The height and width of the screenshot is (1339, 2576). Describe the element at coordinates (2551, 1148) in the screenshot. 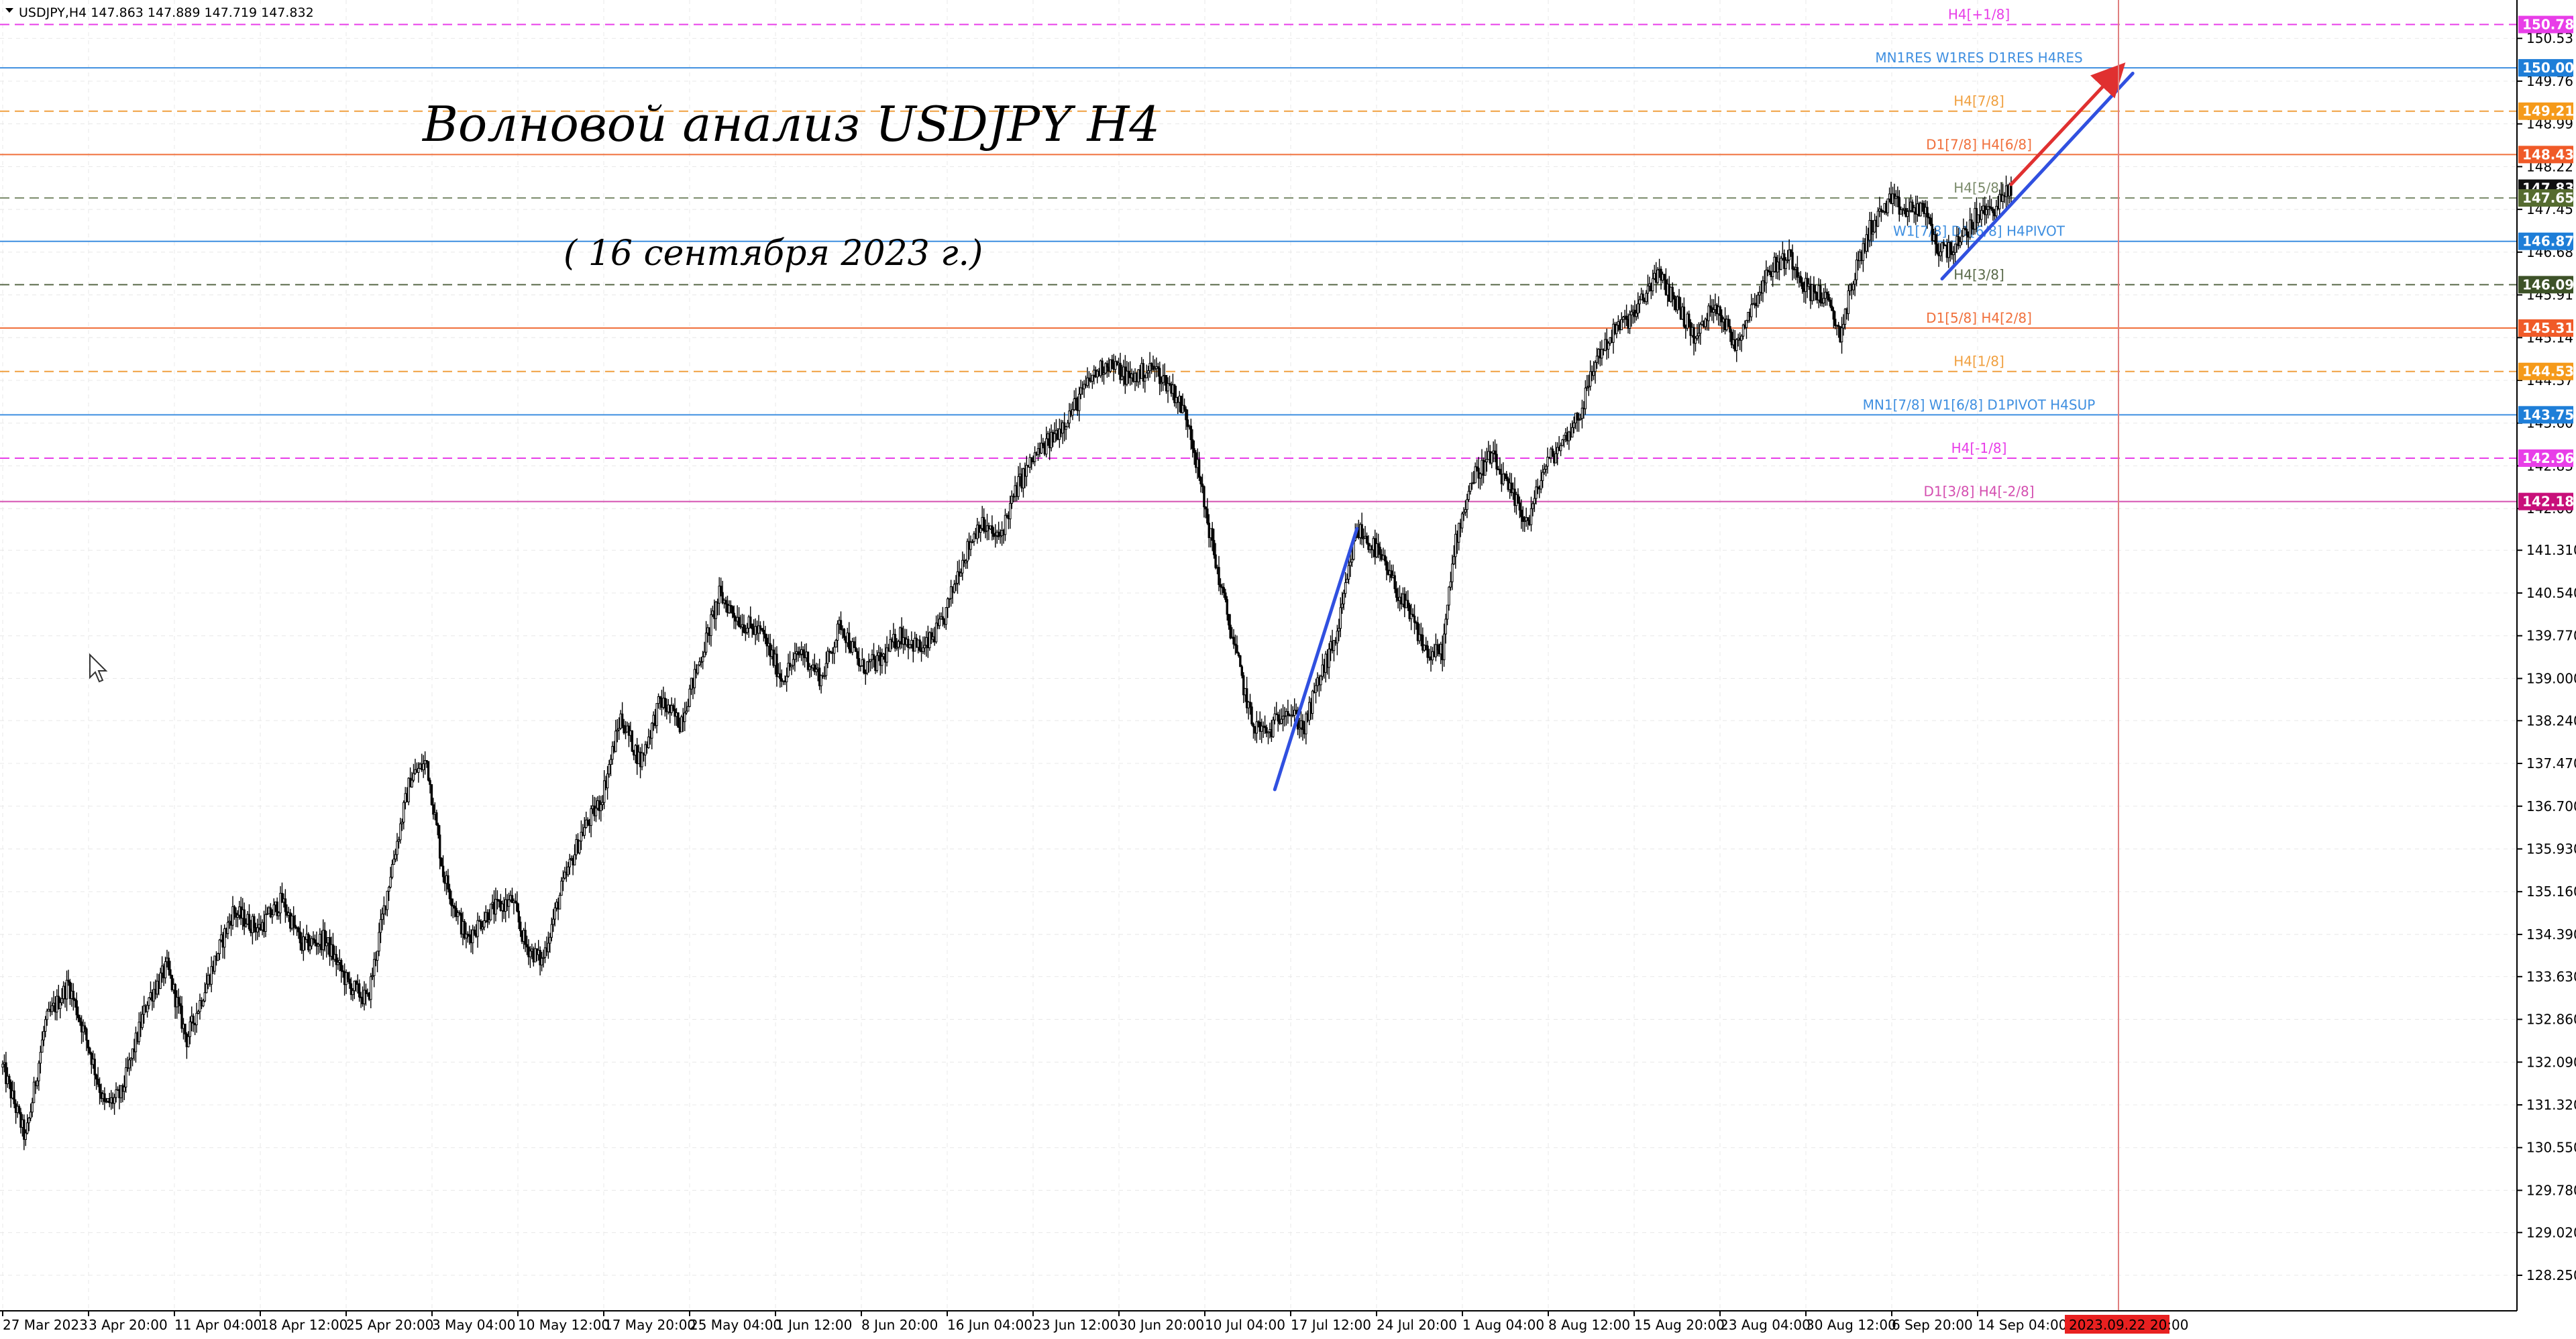

I see `y-tick-label: 130.550` at that location.